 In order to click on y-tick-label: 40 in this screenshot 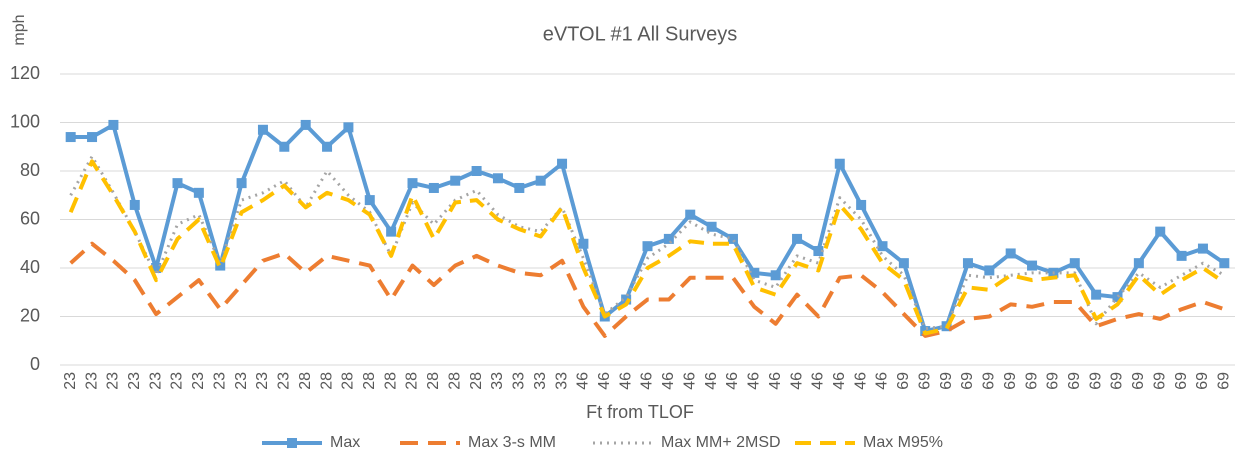, I will do `click(30, 267)`.